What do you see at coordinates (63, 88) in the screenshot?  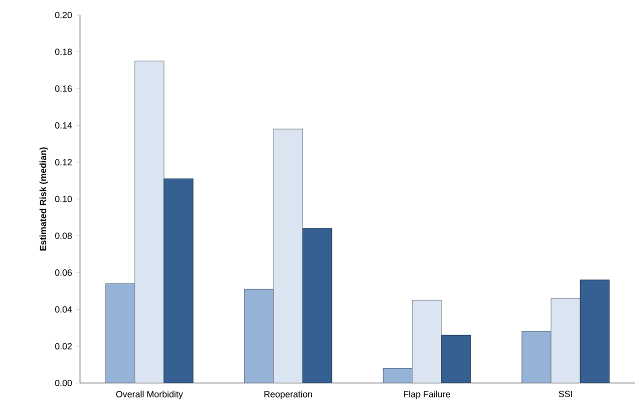 I see `y-tick-label: 0.16` at bounding box center [63, 88].